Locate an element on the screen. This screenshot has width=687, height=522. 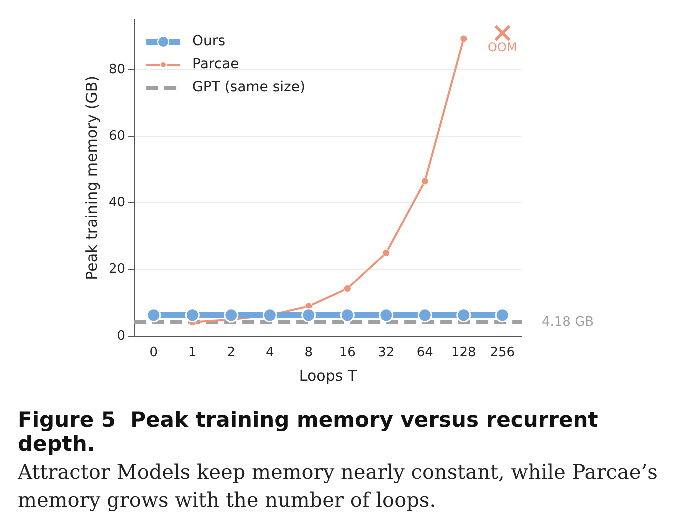
legend-label: GPT (same size) is located at coordinates (249, 88).